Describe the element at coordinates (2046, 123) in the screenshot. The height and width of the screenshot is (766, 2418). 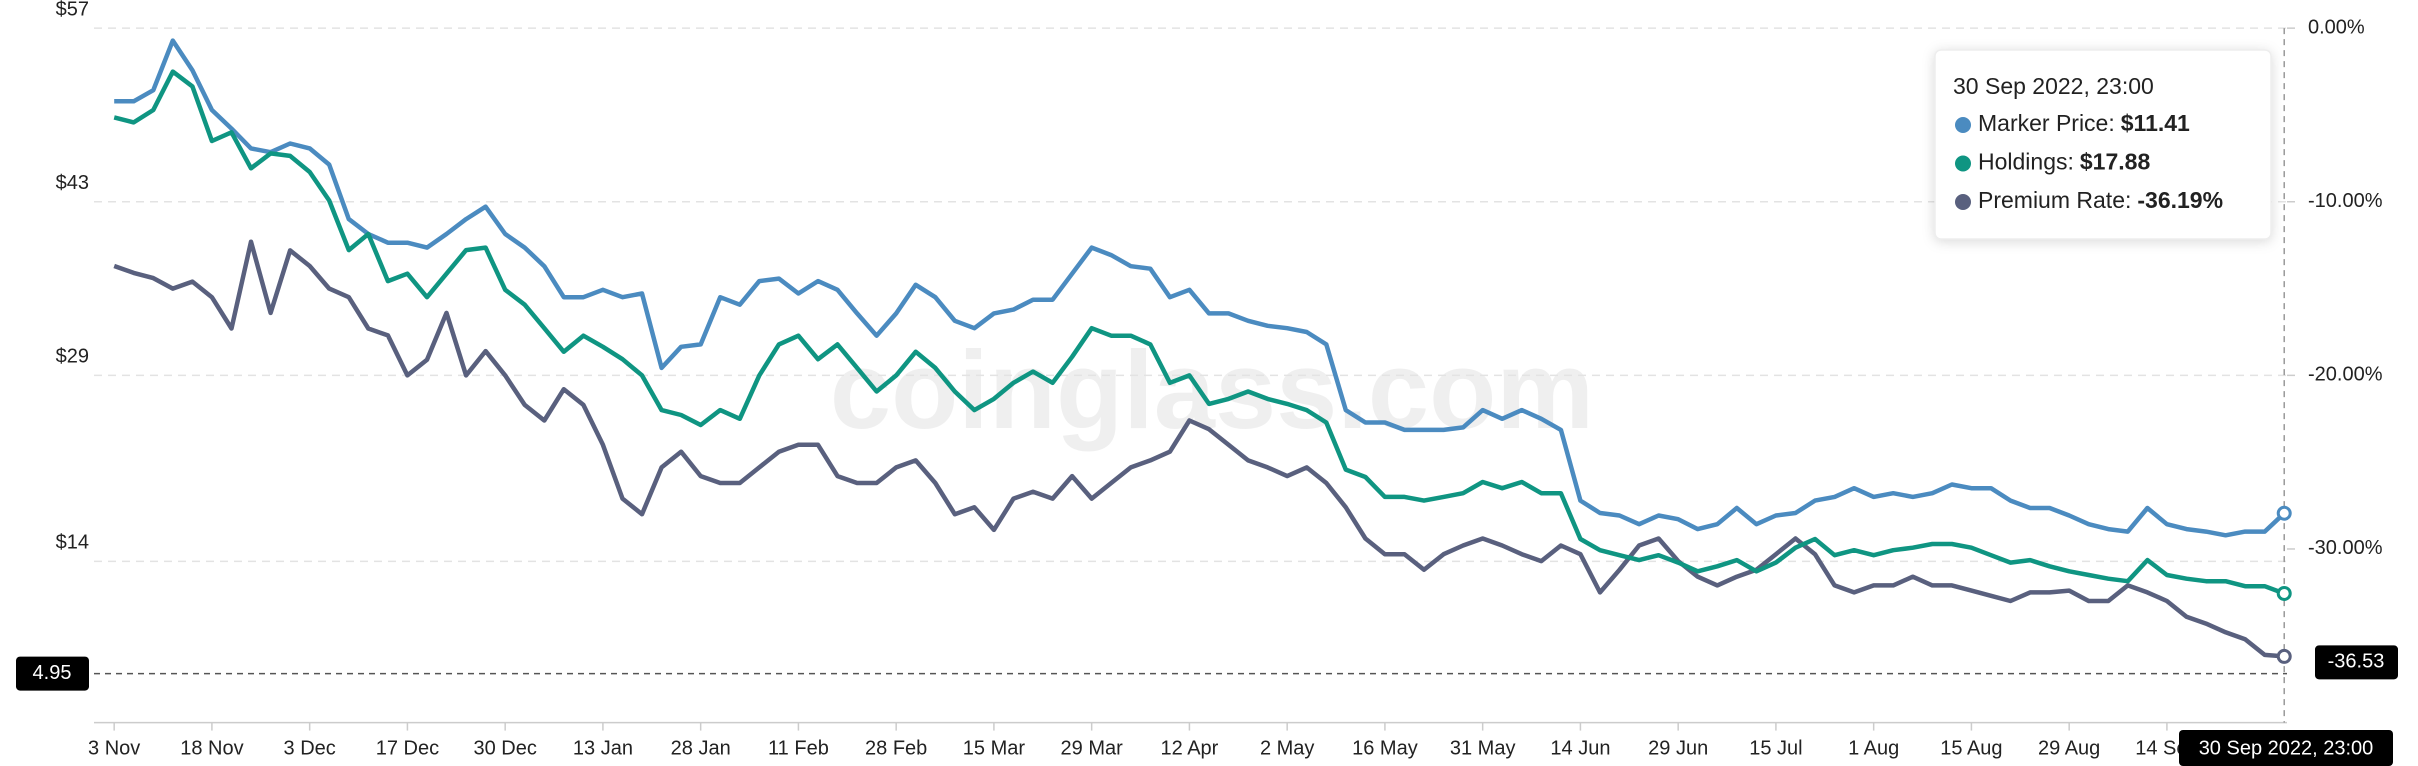
I see `tooltip-label: Marker Price:` at that location.